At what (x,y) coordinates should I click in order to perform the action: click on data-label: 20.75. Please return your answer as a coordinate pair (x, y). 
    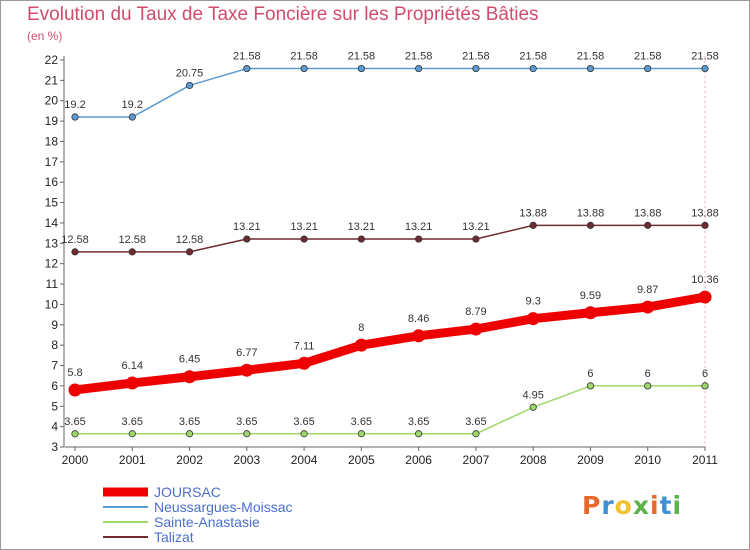
    Looking at the image, I should click on (190, 73).